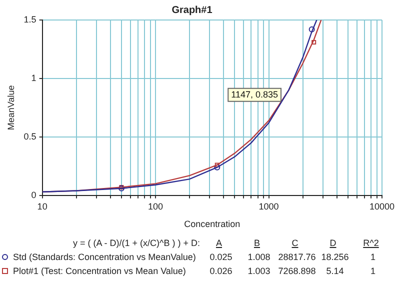 Image resolution: width=400 pixels, height=286 pixels. Describe the element at coordinates (136, 243) in the screenshot. I see `text: y = ( (A - D)/(1 + (x/C)^B ) ) + D:` at that location.